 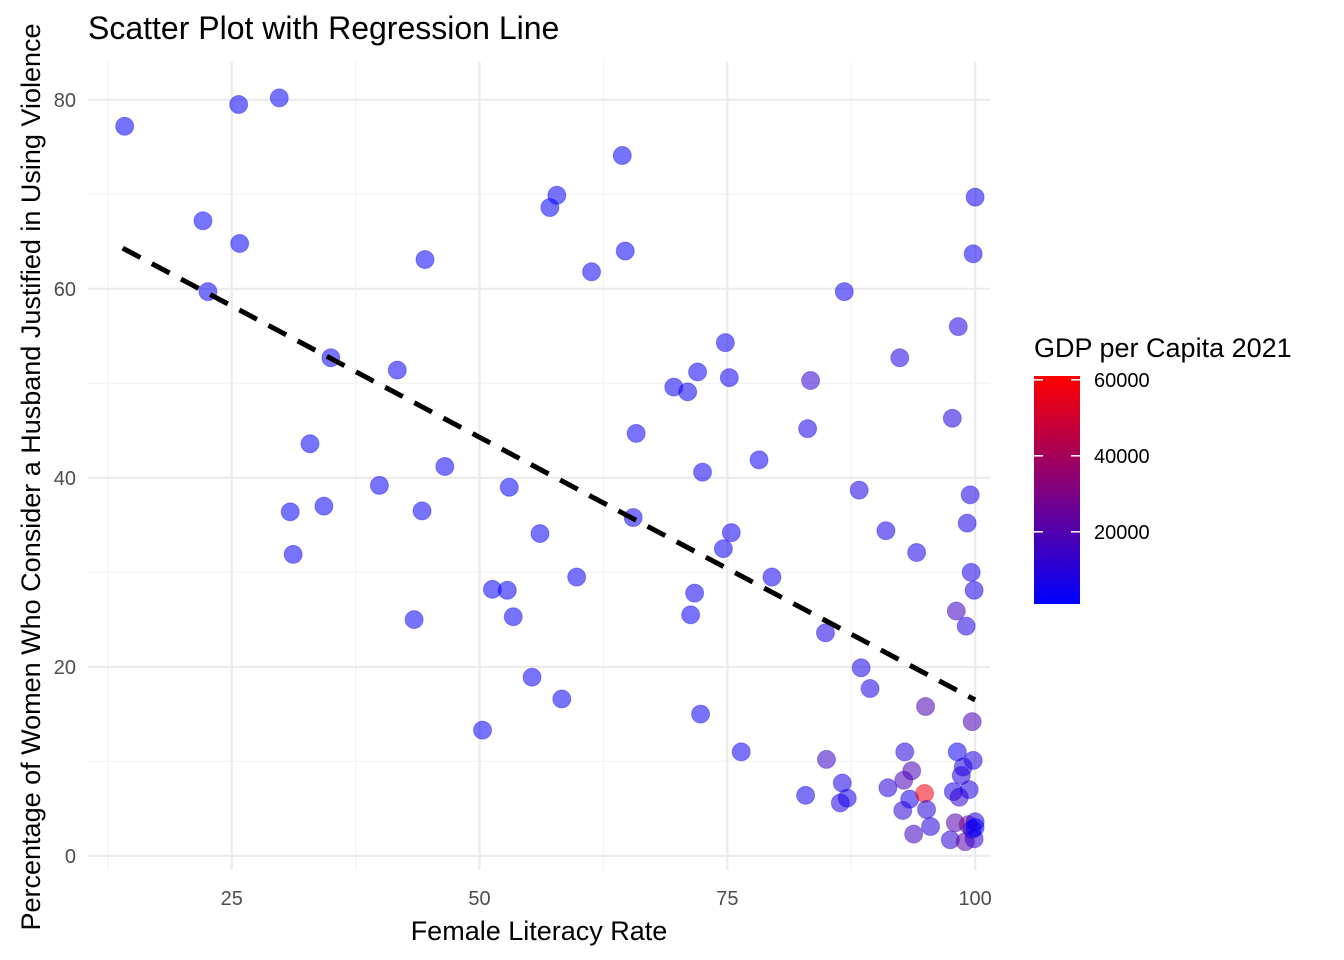 I want to click on y-tick-label: 20, so click(x=65, y=668).